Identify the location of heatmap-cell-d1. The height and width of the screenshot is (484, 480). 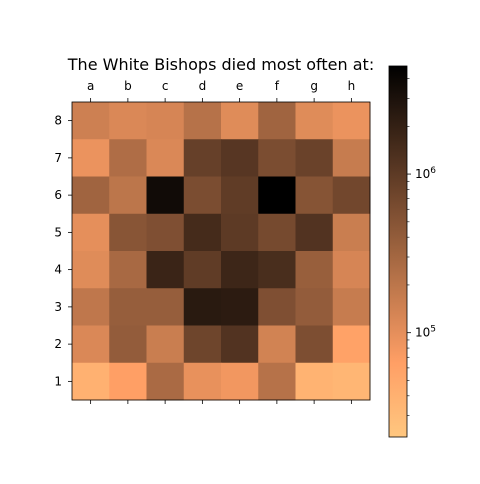
(202, 381).